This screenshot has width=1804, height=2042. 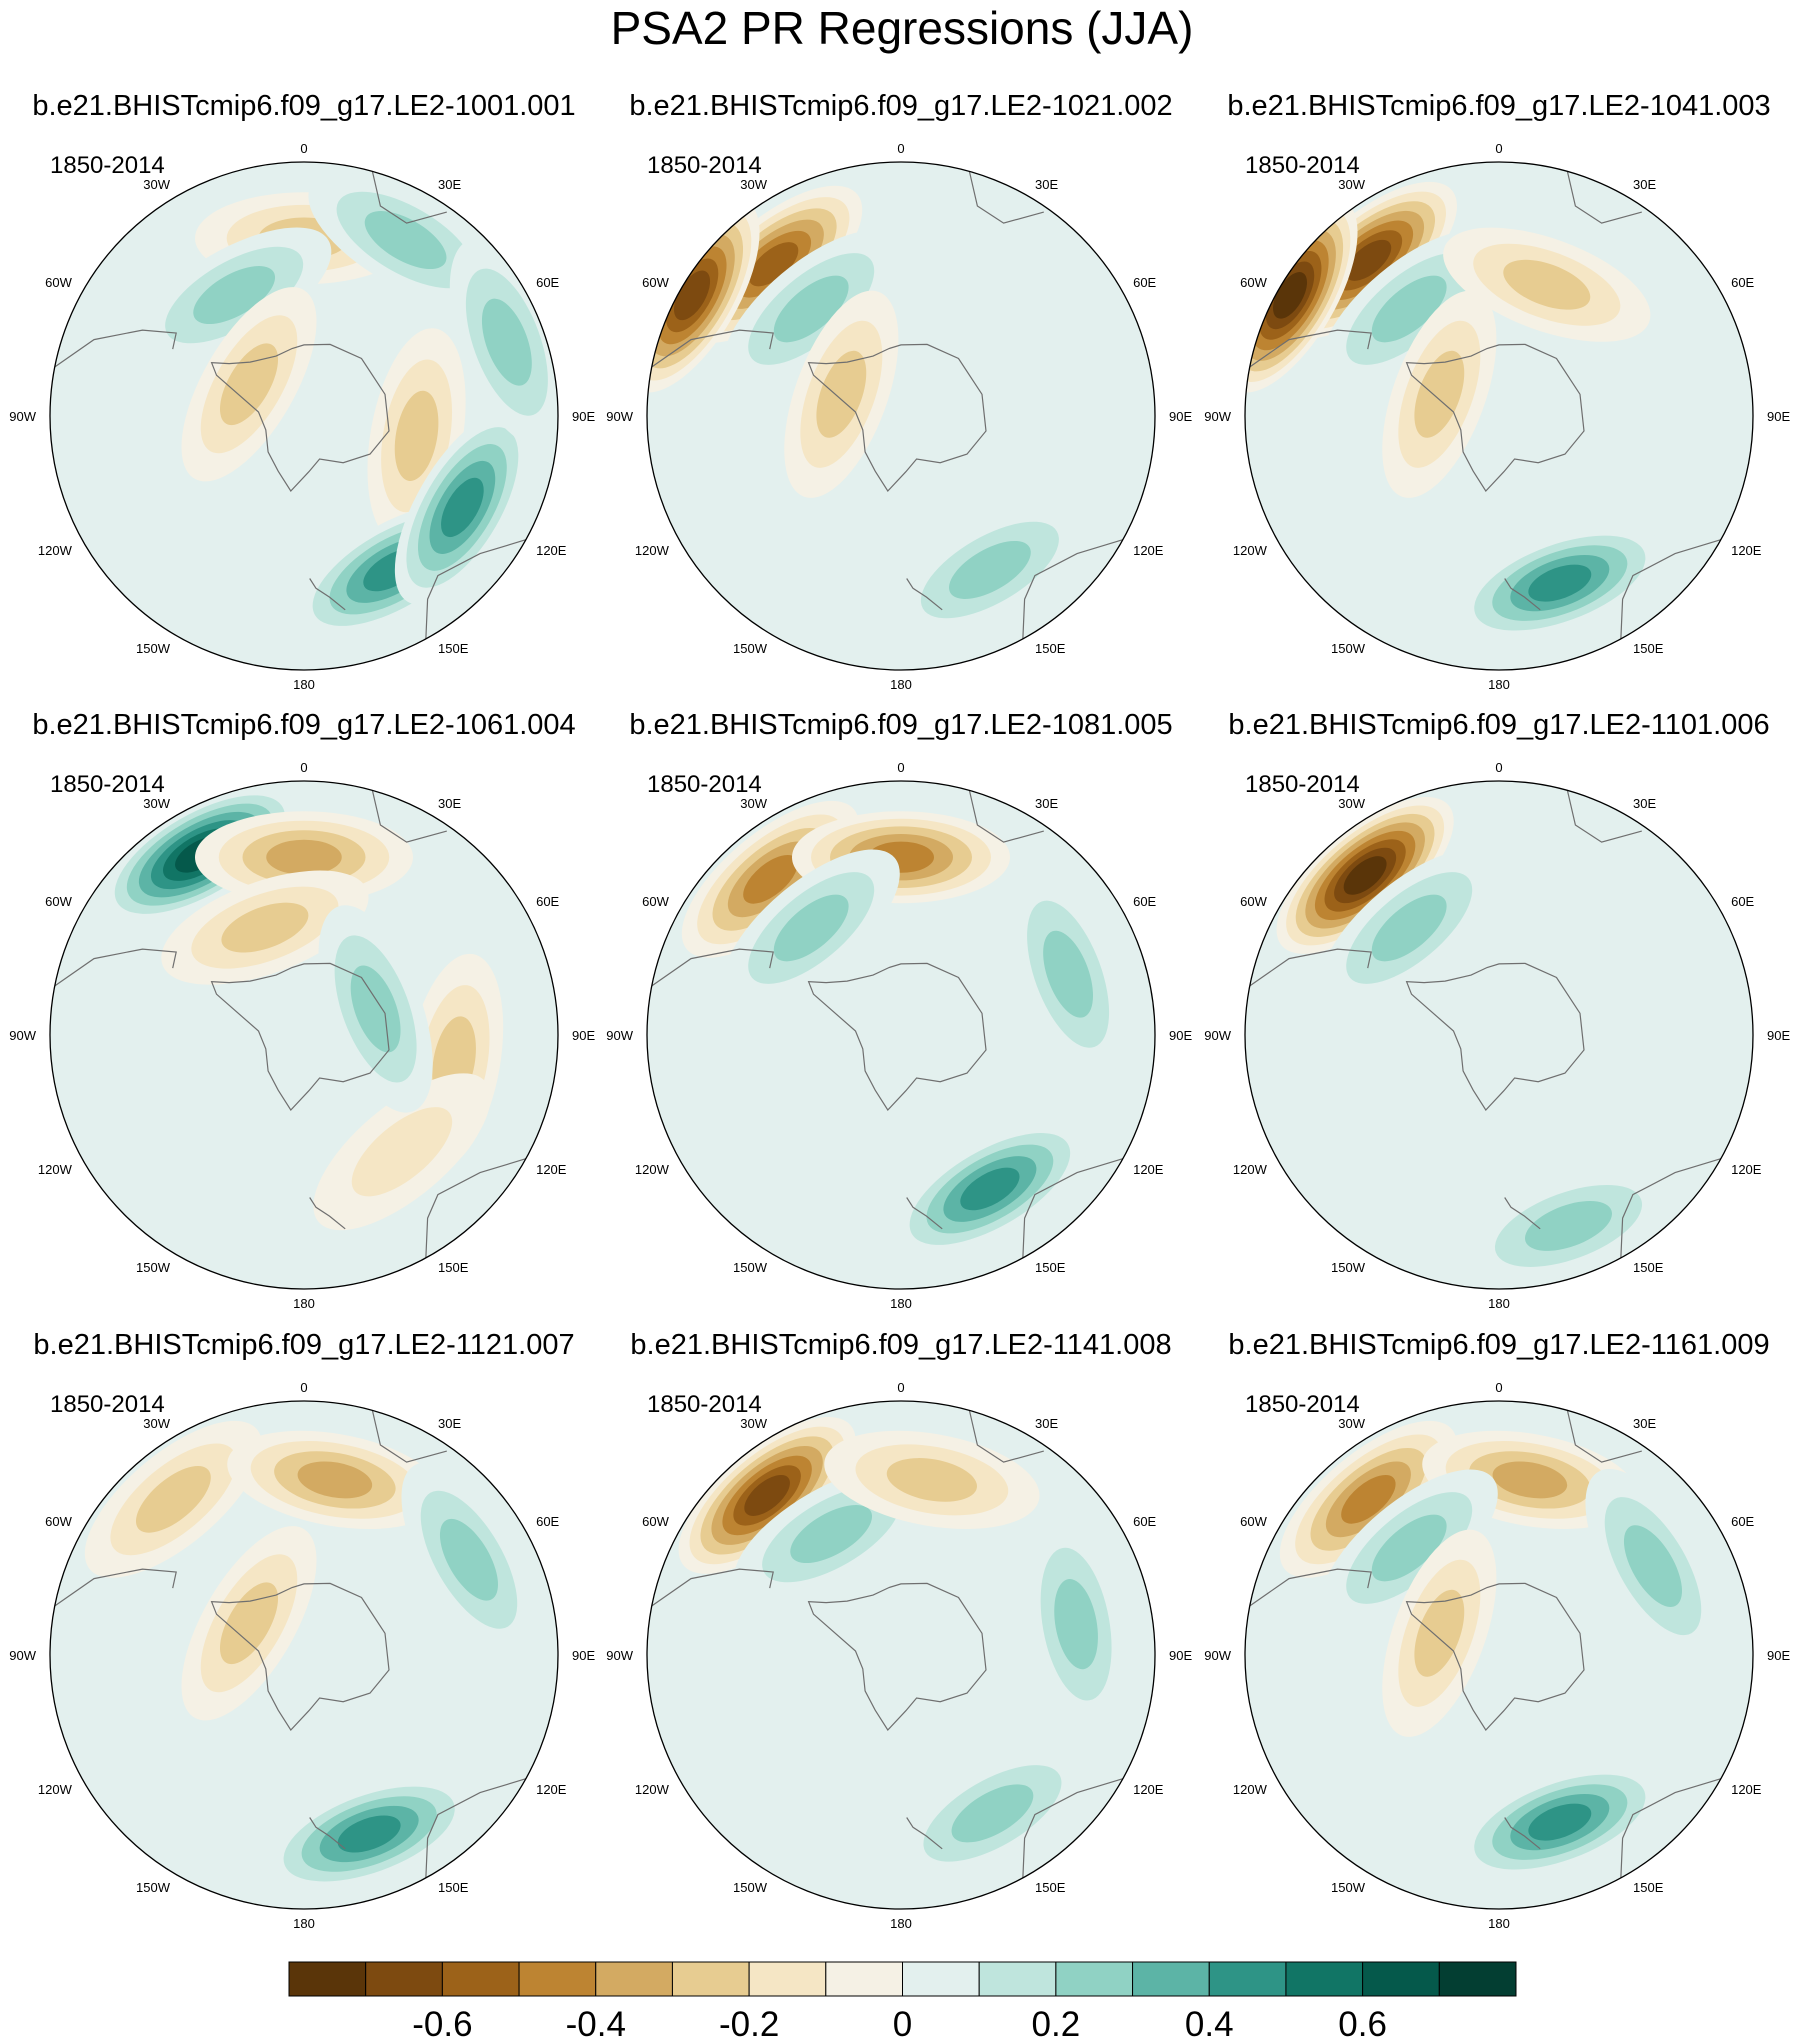 What do you see at coordinates (749, 2023) in the screenshot?
I see `colorbar-tick-label: -0.2` at bounding box center [749, 2023].